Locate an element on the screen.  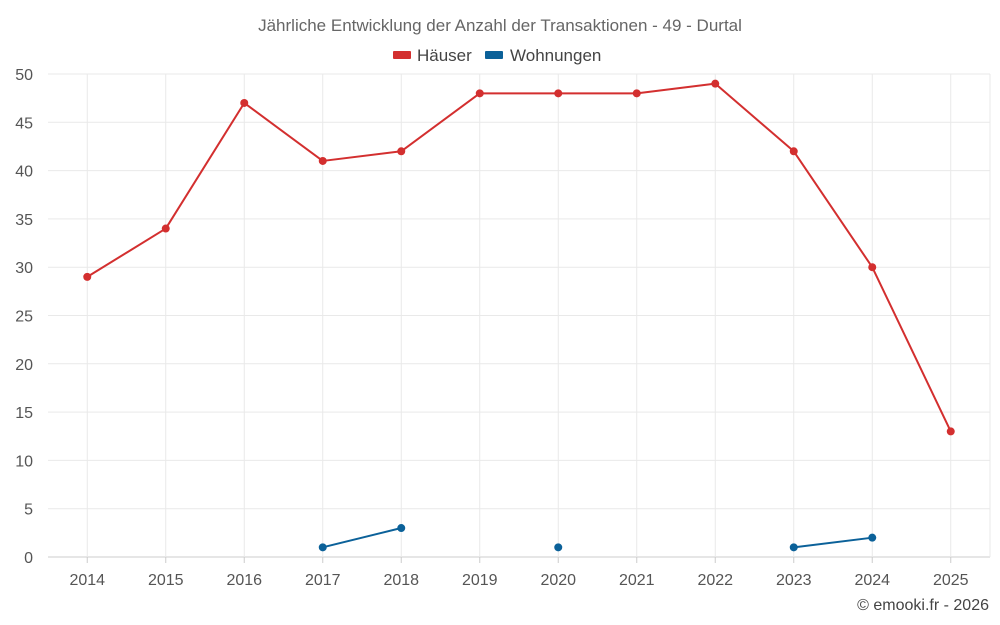
data-point-wohnungen-2023 is located at coordinates (793, 547).